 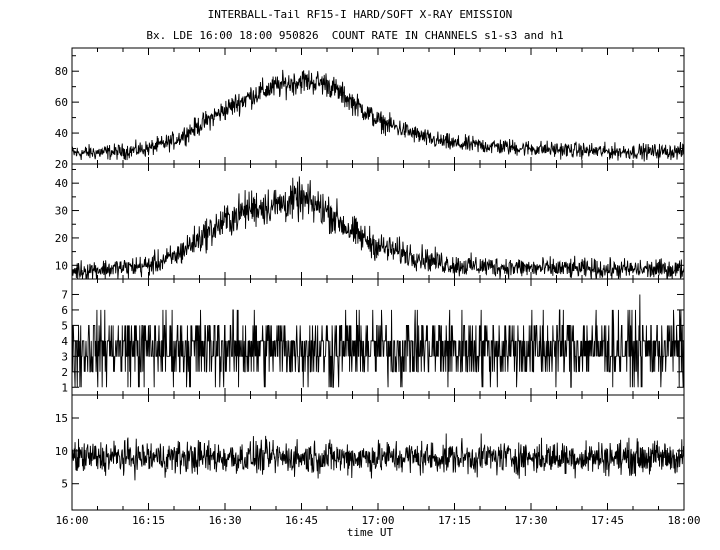 I want to click on y-tick-label: 15, so click(x=61, y=418).